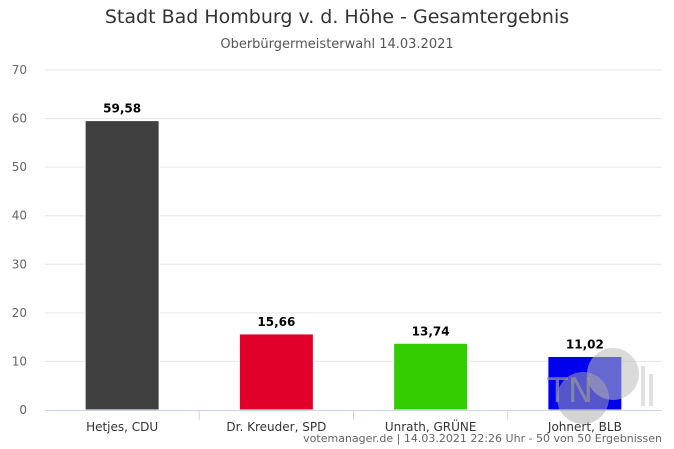 This screenshot has width=674, height=449. Describe the element at coordinates (585, 344) in the screenshot. I see `data-label: 11,02` at that location.